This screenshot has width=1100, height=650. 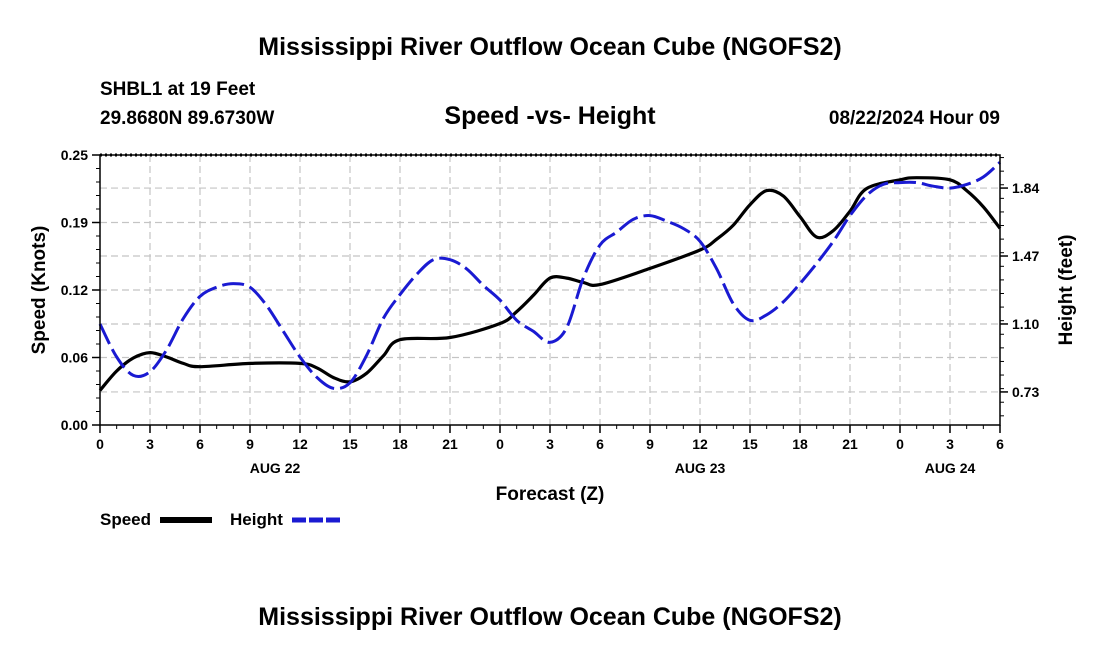 I want to click on y-right-tick-label: 0.73, so click(x=1025, y=392).